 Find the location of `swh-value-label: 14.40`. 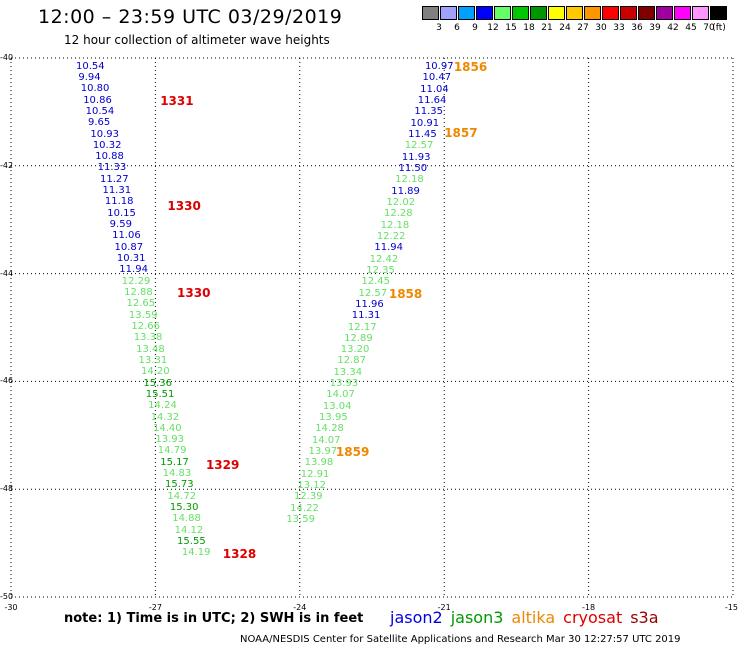

swh-value-label: 14.40 is located at coordinates (167, 428).